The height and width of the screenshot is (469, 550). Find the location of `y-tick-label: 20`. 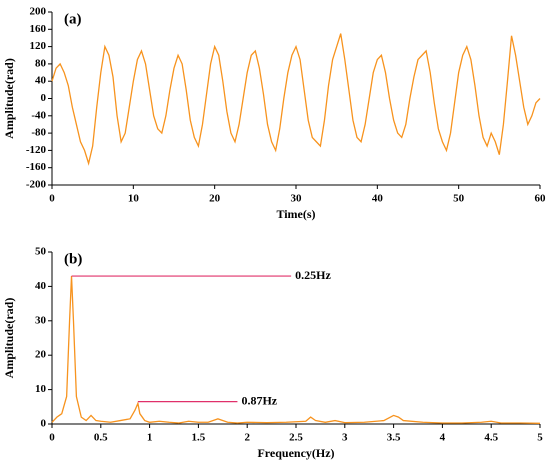

y-tick-label: 20 is located at coordinates (41, 355).